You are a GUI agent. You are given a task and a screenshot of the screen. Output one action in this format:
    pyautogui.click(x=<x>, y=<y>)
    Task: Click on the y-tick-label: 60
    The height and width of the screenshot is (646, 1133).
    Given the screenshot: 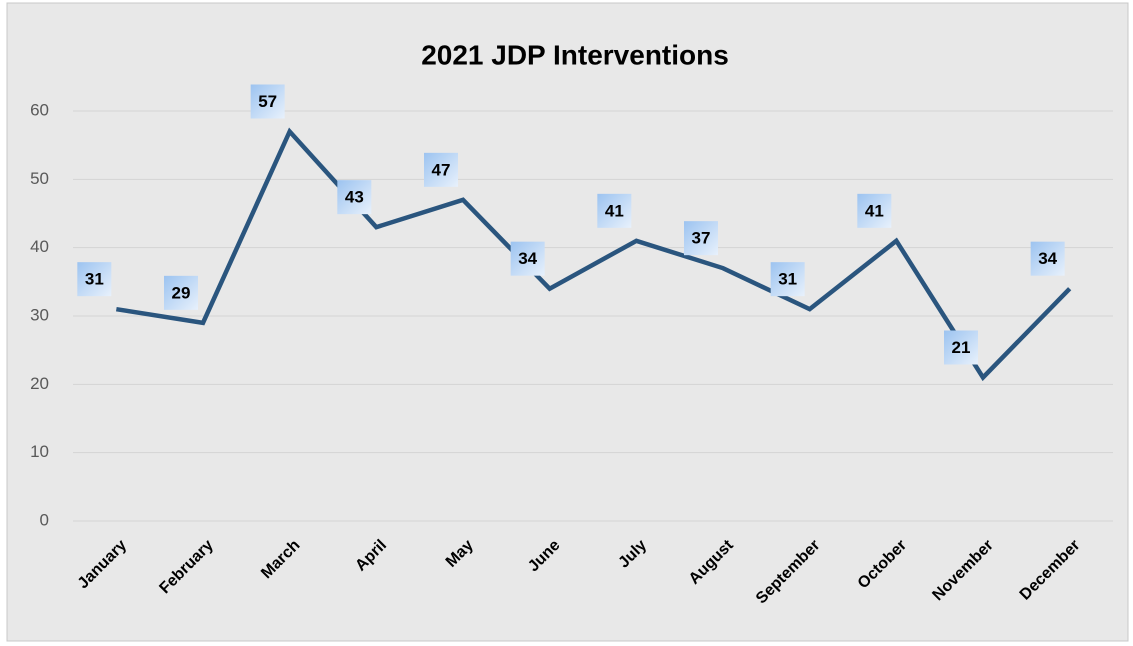 What is the action you would take?
    pyautogui.click(x=39, y=109)
    